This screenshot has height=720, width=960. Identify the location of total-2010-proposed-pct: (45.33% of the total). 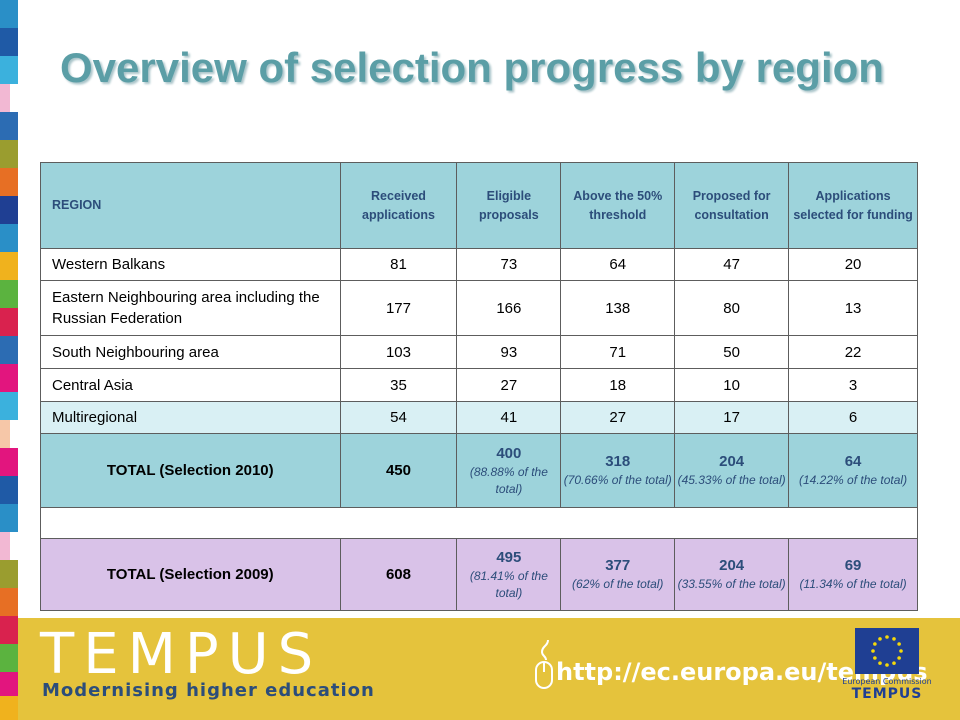
(731, 480).